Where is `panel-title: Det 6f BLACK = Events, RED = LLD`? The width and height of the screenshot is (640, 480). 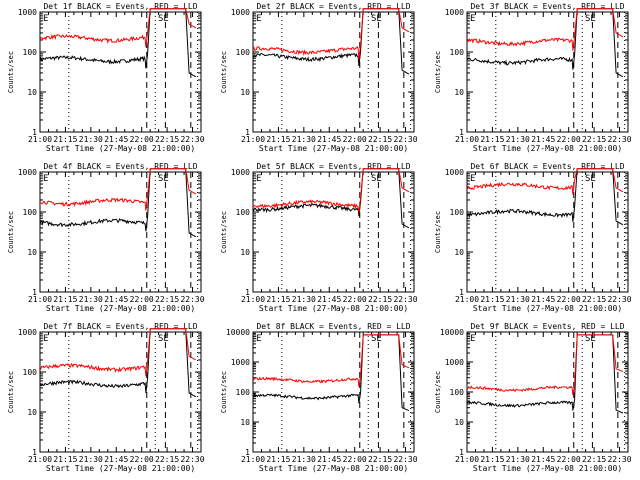 panel-title: Det 6f BLACK = Events, RED = LLD is located at coordinates (547, 166).